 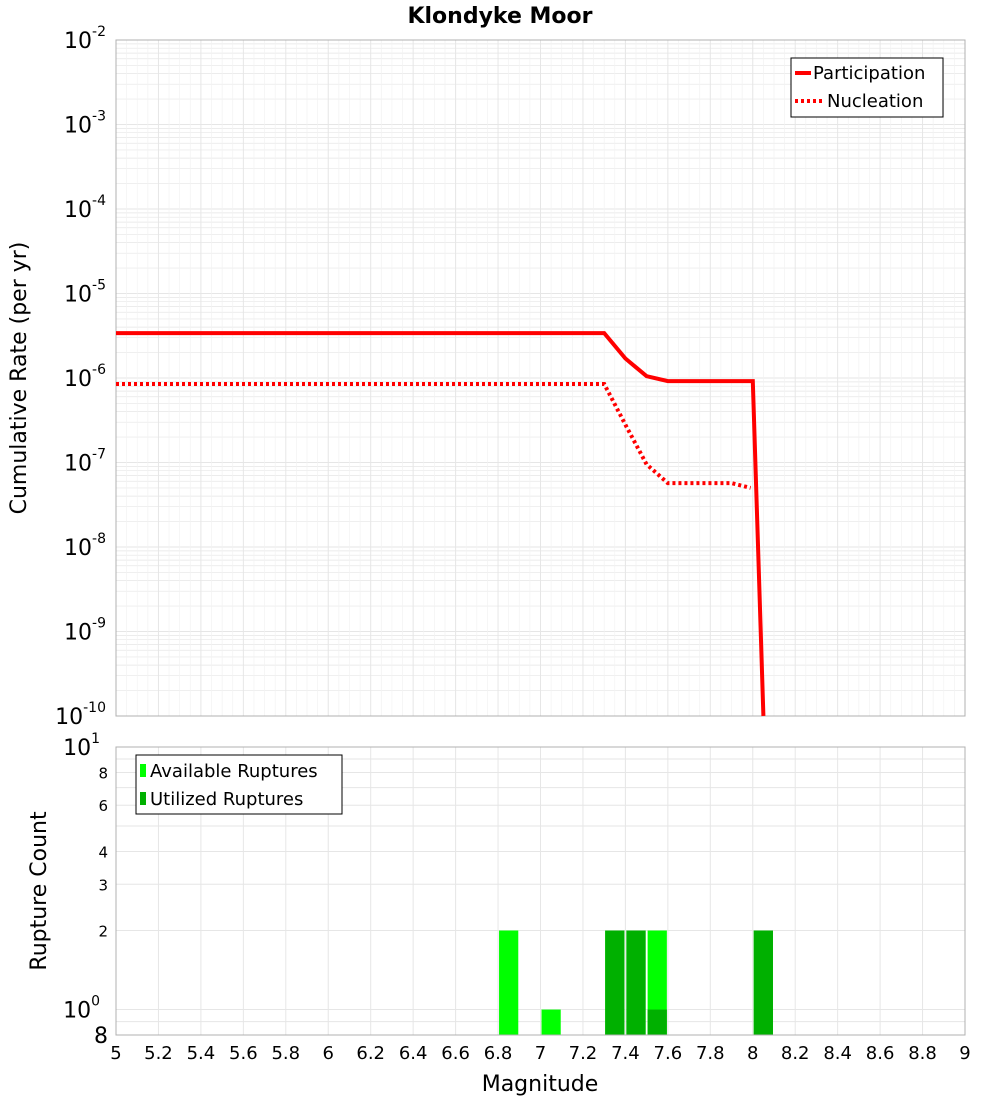 What do you see at coordinates (201, 1053) in the screenshot?
I see `x-tick-label: 5.4` at bounding box center [201, 1053].